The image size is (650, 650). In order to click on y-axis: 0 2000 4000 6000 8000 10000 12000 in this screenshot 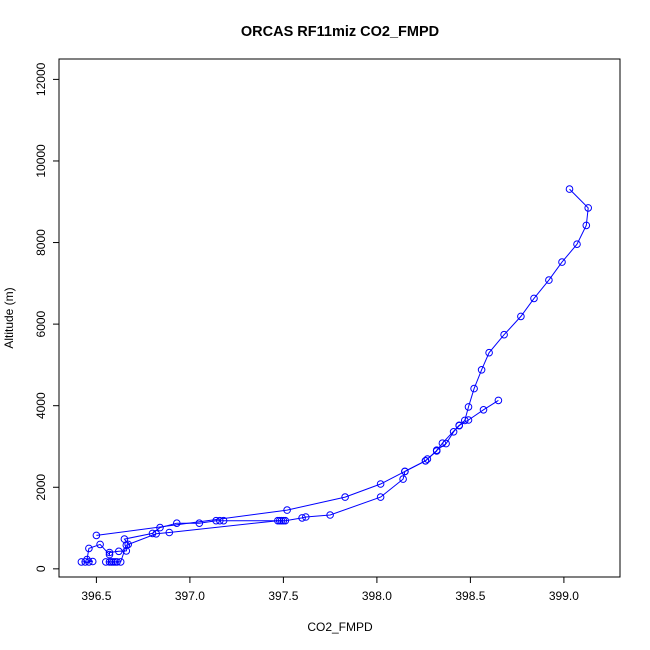, I will do `click(46, 317)`.